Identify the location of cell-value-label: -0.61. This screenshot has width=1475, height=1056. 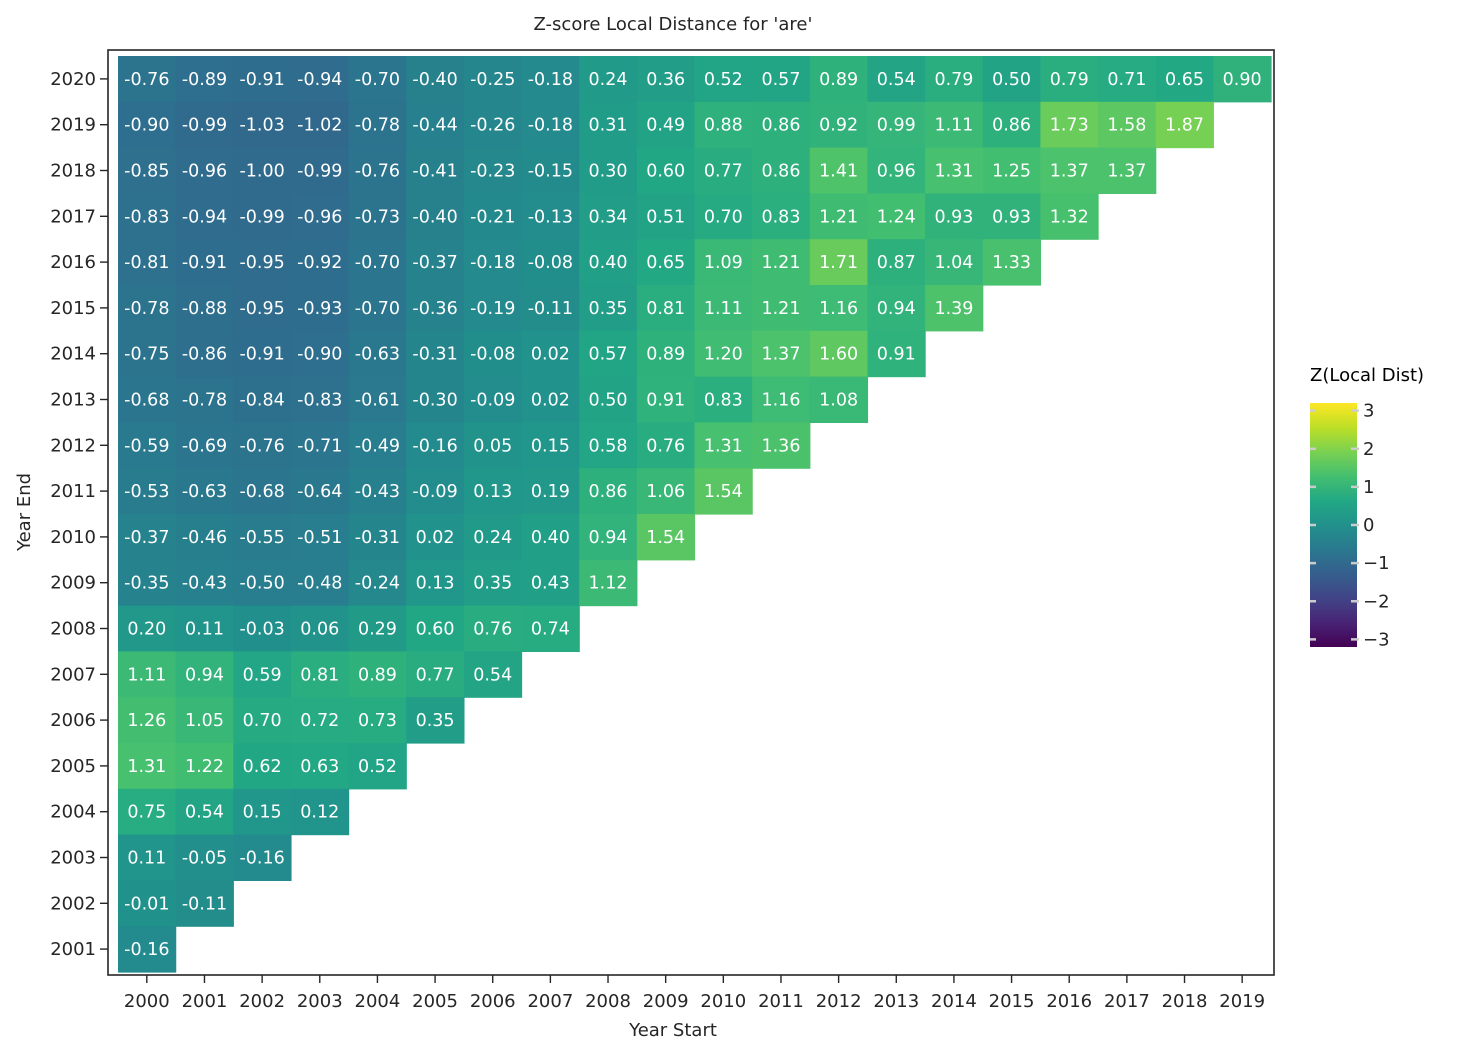
(377, 401).